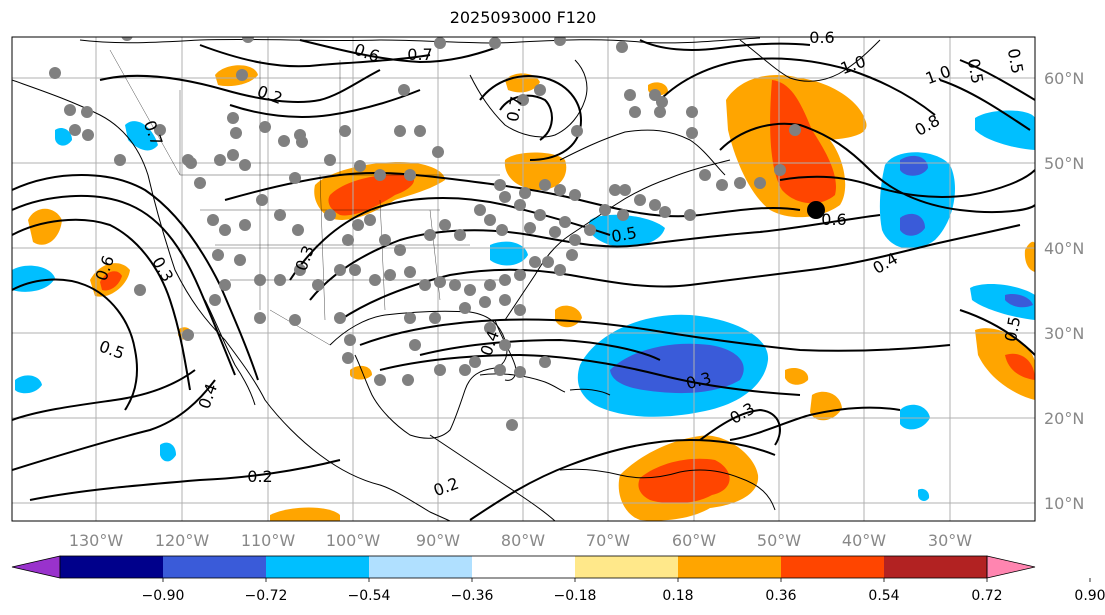 The width and height of the screenshot is (1105, 615). Describe the element at coordinates (259, 476) in the screenshot. I see `contour-label: 0.2` at that location.